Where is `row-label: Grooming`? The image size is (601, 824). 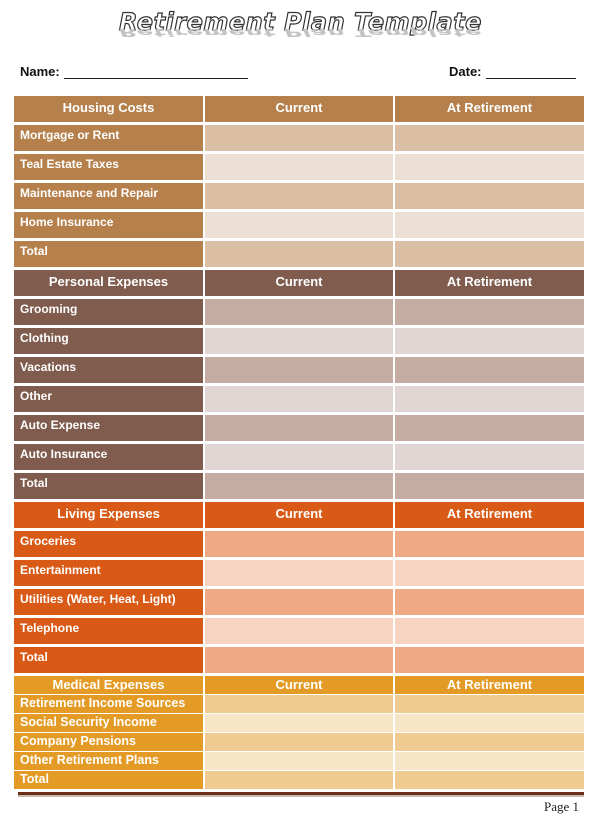
row-label: Grooming is located at coordinates (108, 312).